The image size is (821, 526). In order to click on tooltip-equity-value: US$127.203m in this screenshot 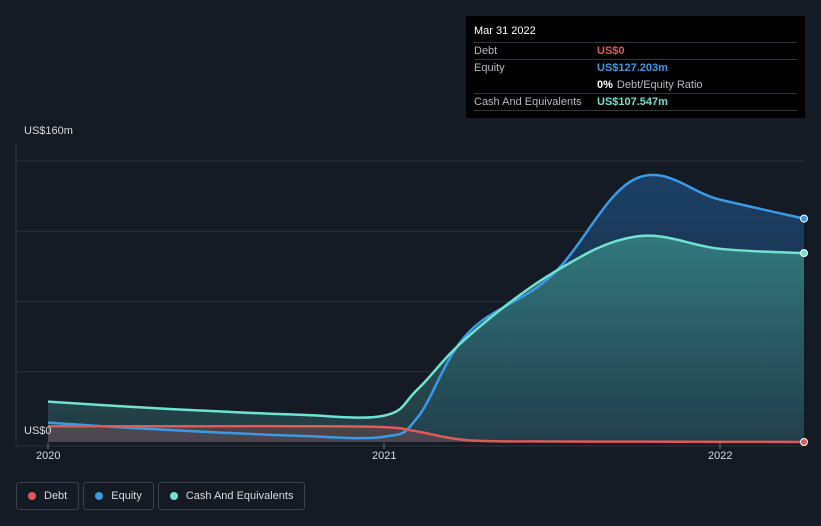, I will do `click(632, 68)`.